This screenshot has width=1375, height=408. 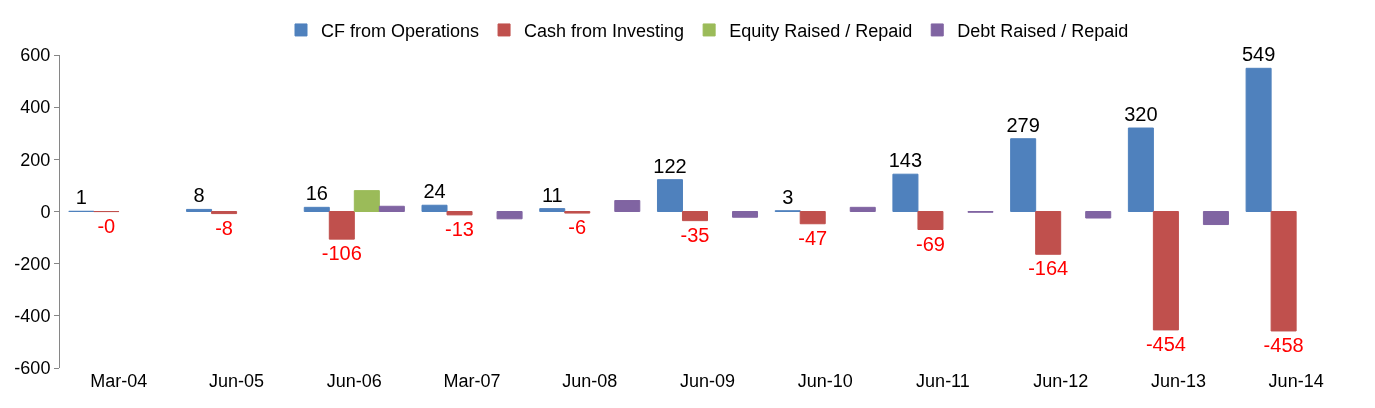 I want to click on data-label: 549, so click(x=1258, y=54).